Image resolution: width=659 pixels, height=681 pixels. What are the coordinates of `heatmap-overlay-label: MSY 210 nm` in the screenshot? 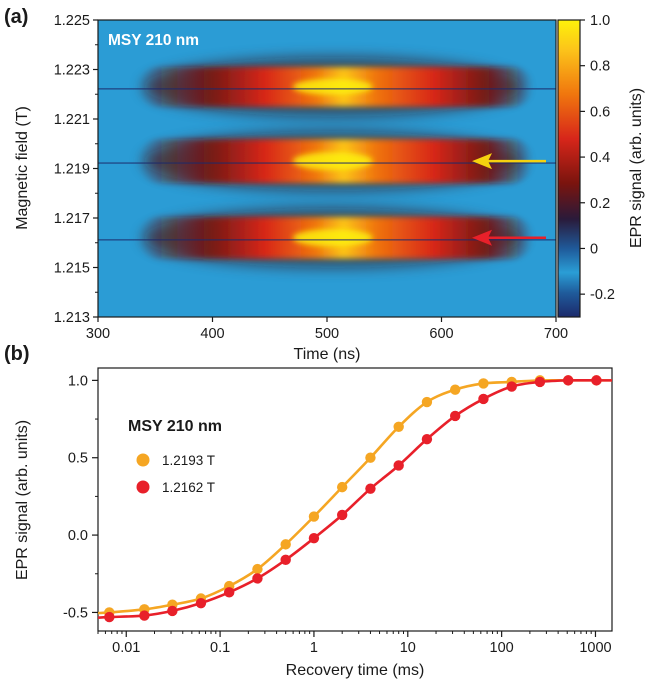 It's located at (153, 40).